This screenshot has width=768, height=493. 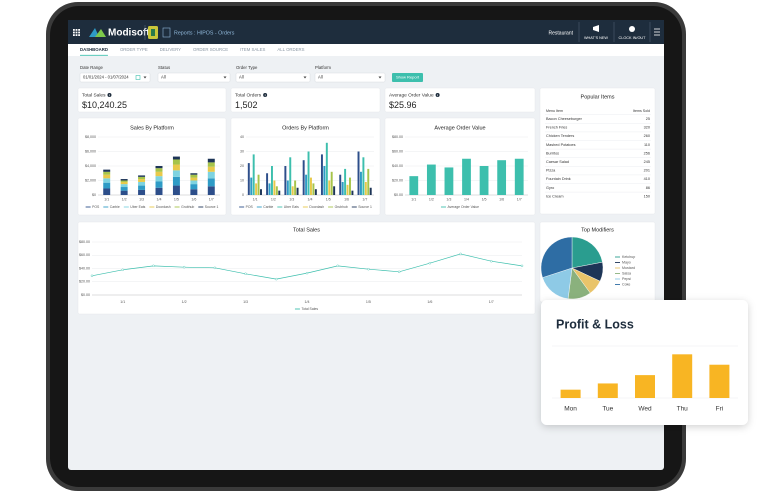 What do you see at coordinates (459, 128) in the screenshot?
I see `chart-title: Average Order Value` at bounding box center [459, 128].